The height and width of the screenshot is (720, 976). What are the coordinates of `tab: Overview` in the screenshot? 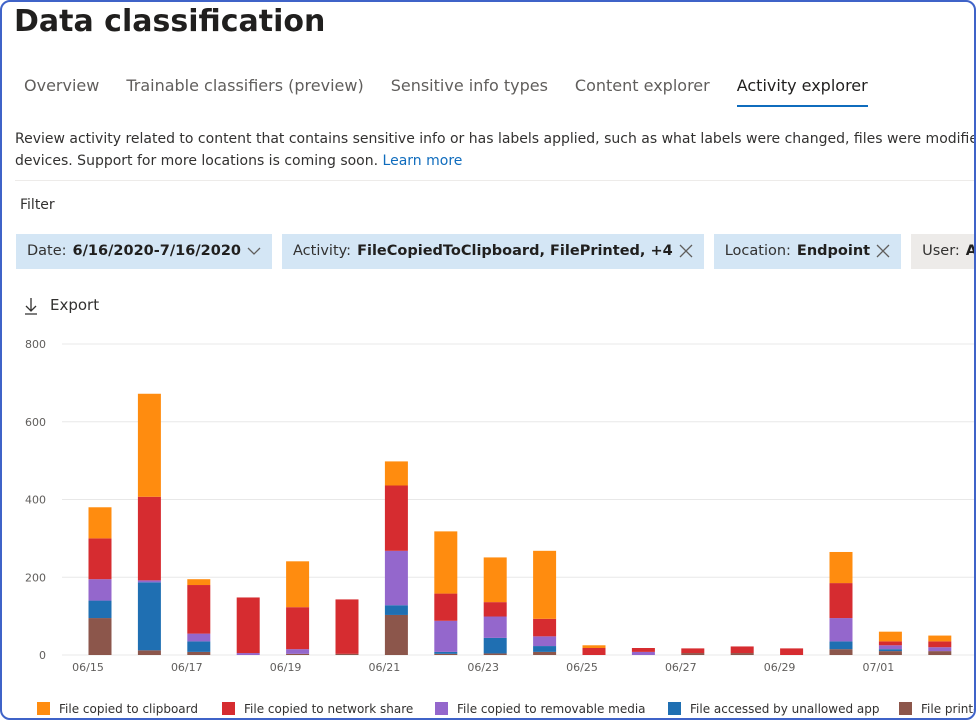 It's located at (62, 85).